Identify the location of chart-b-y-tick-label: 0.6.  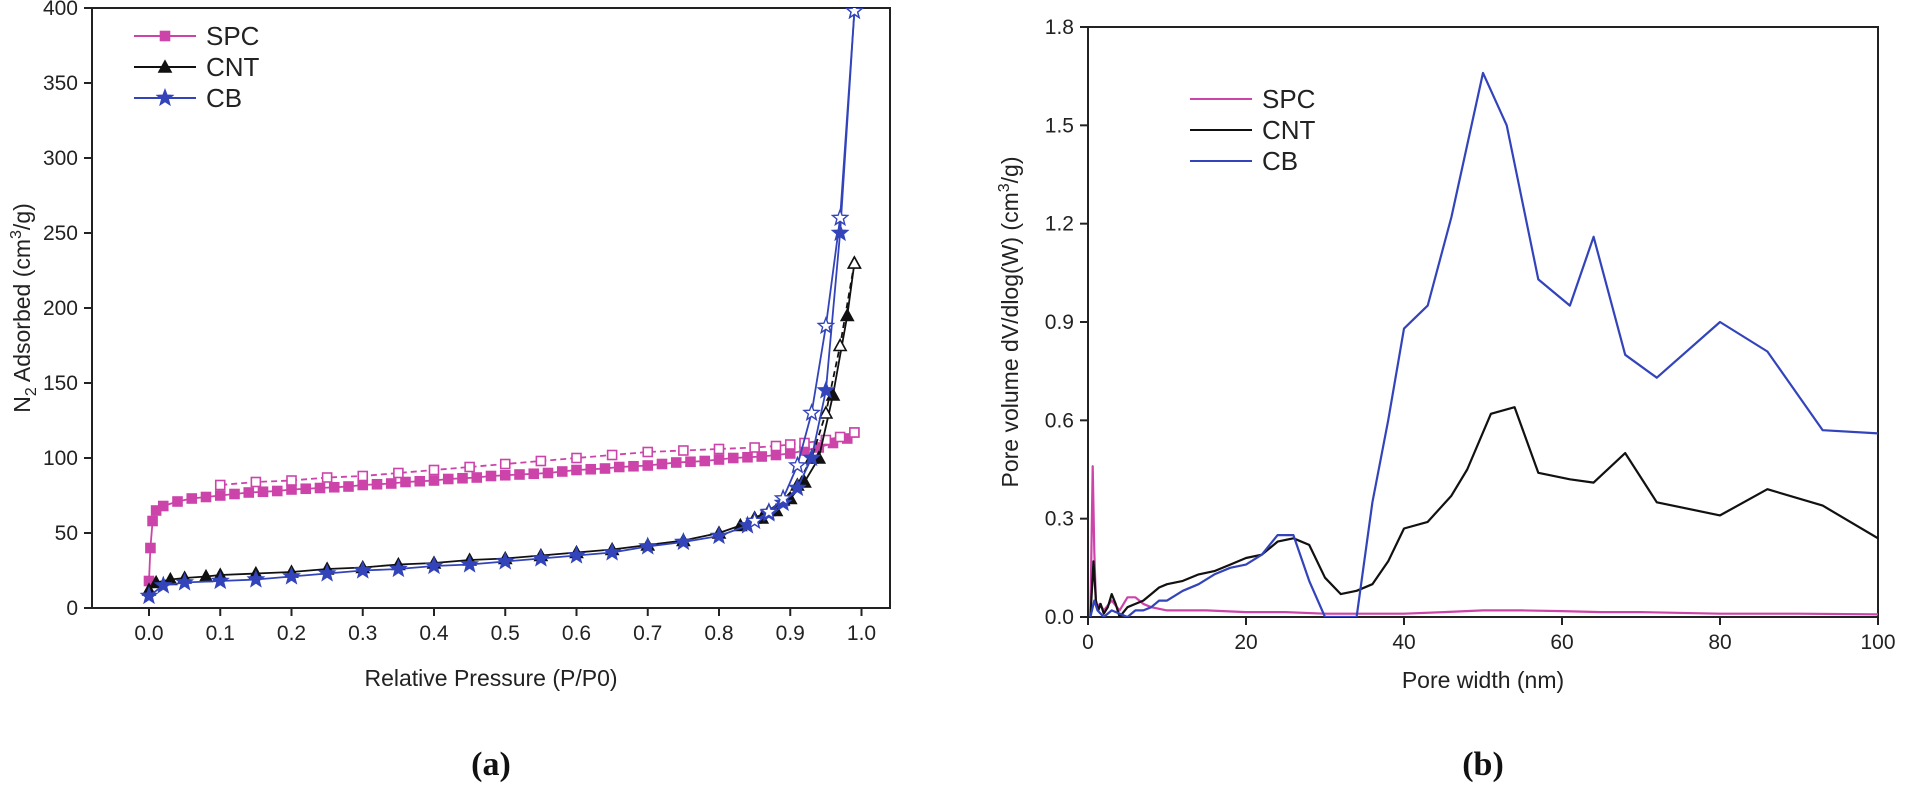
(1059, 420).